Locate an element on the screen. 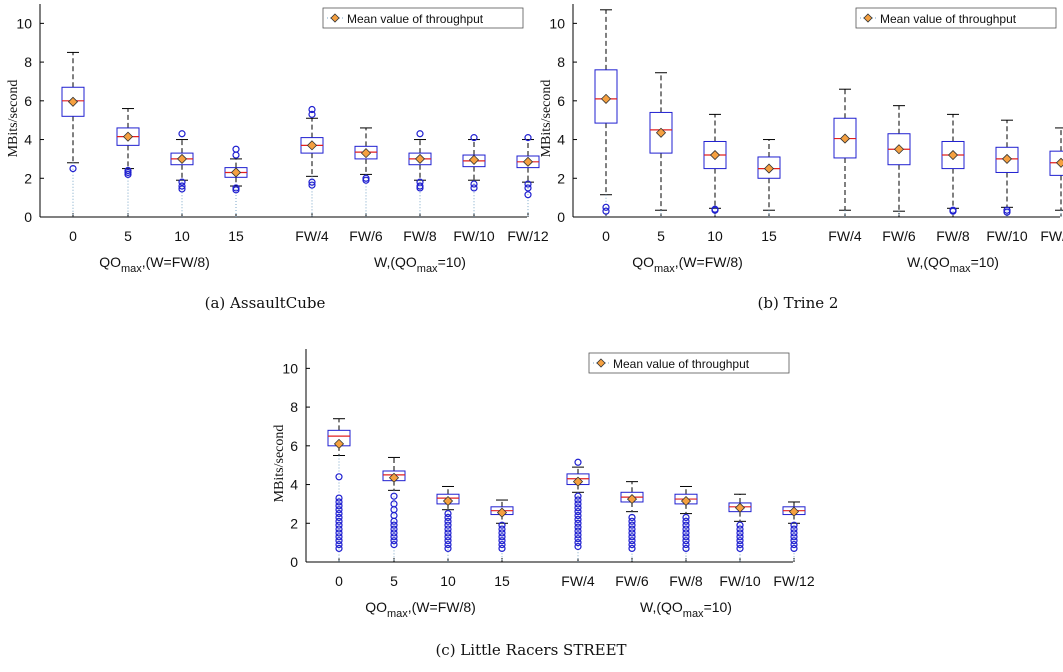 The height and width of the screenshot is (672, 1063). x-group-label-main: W,(QO is located at coordinates (661, 607).